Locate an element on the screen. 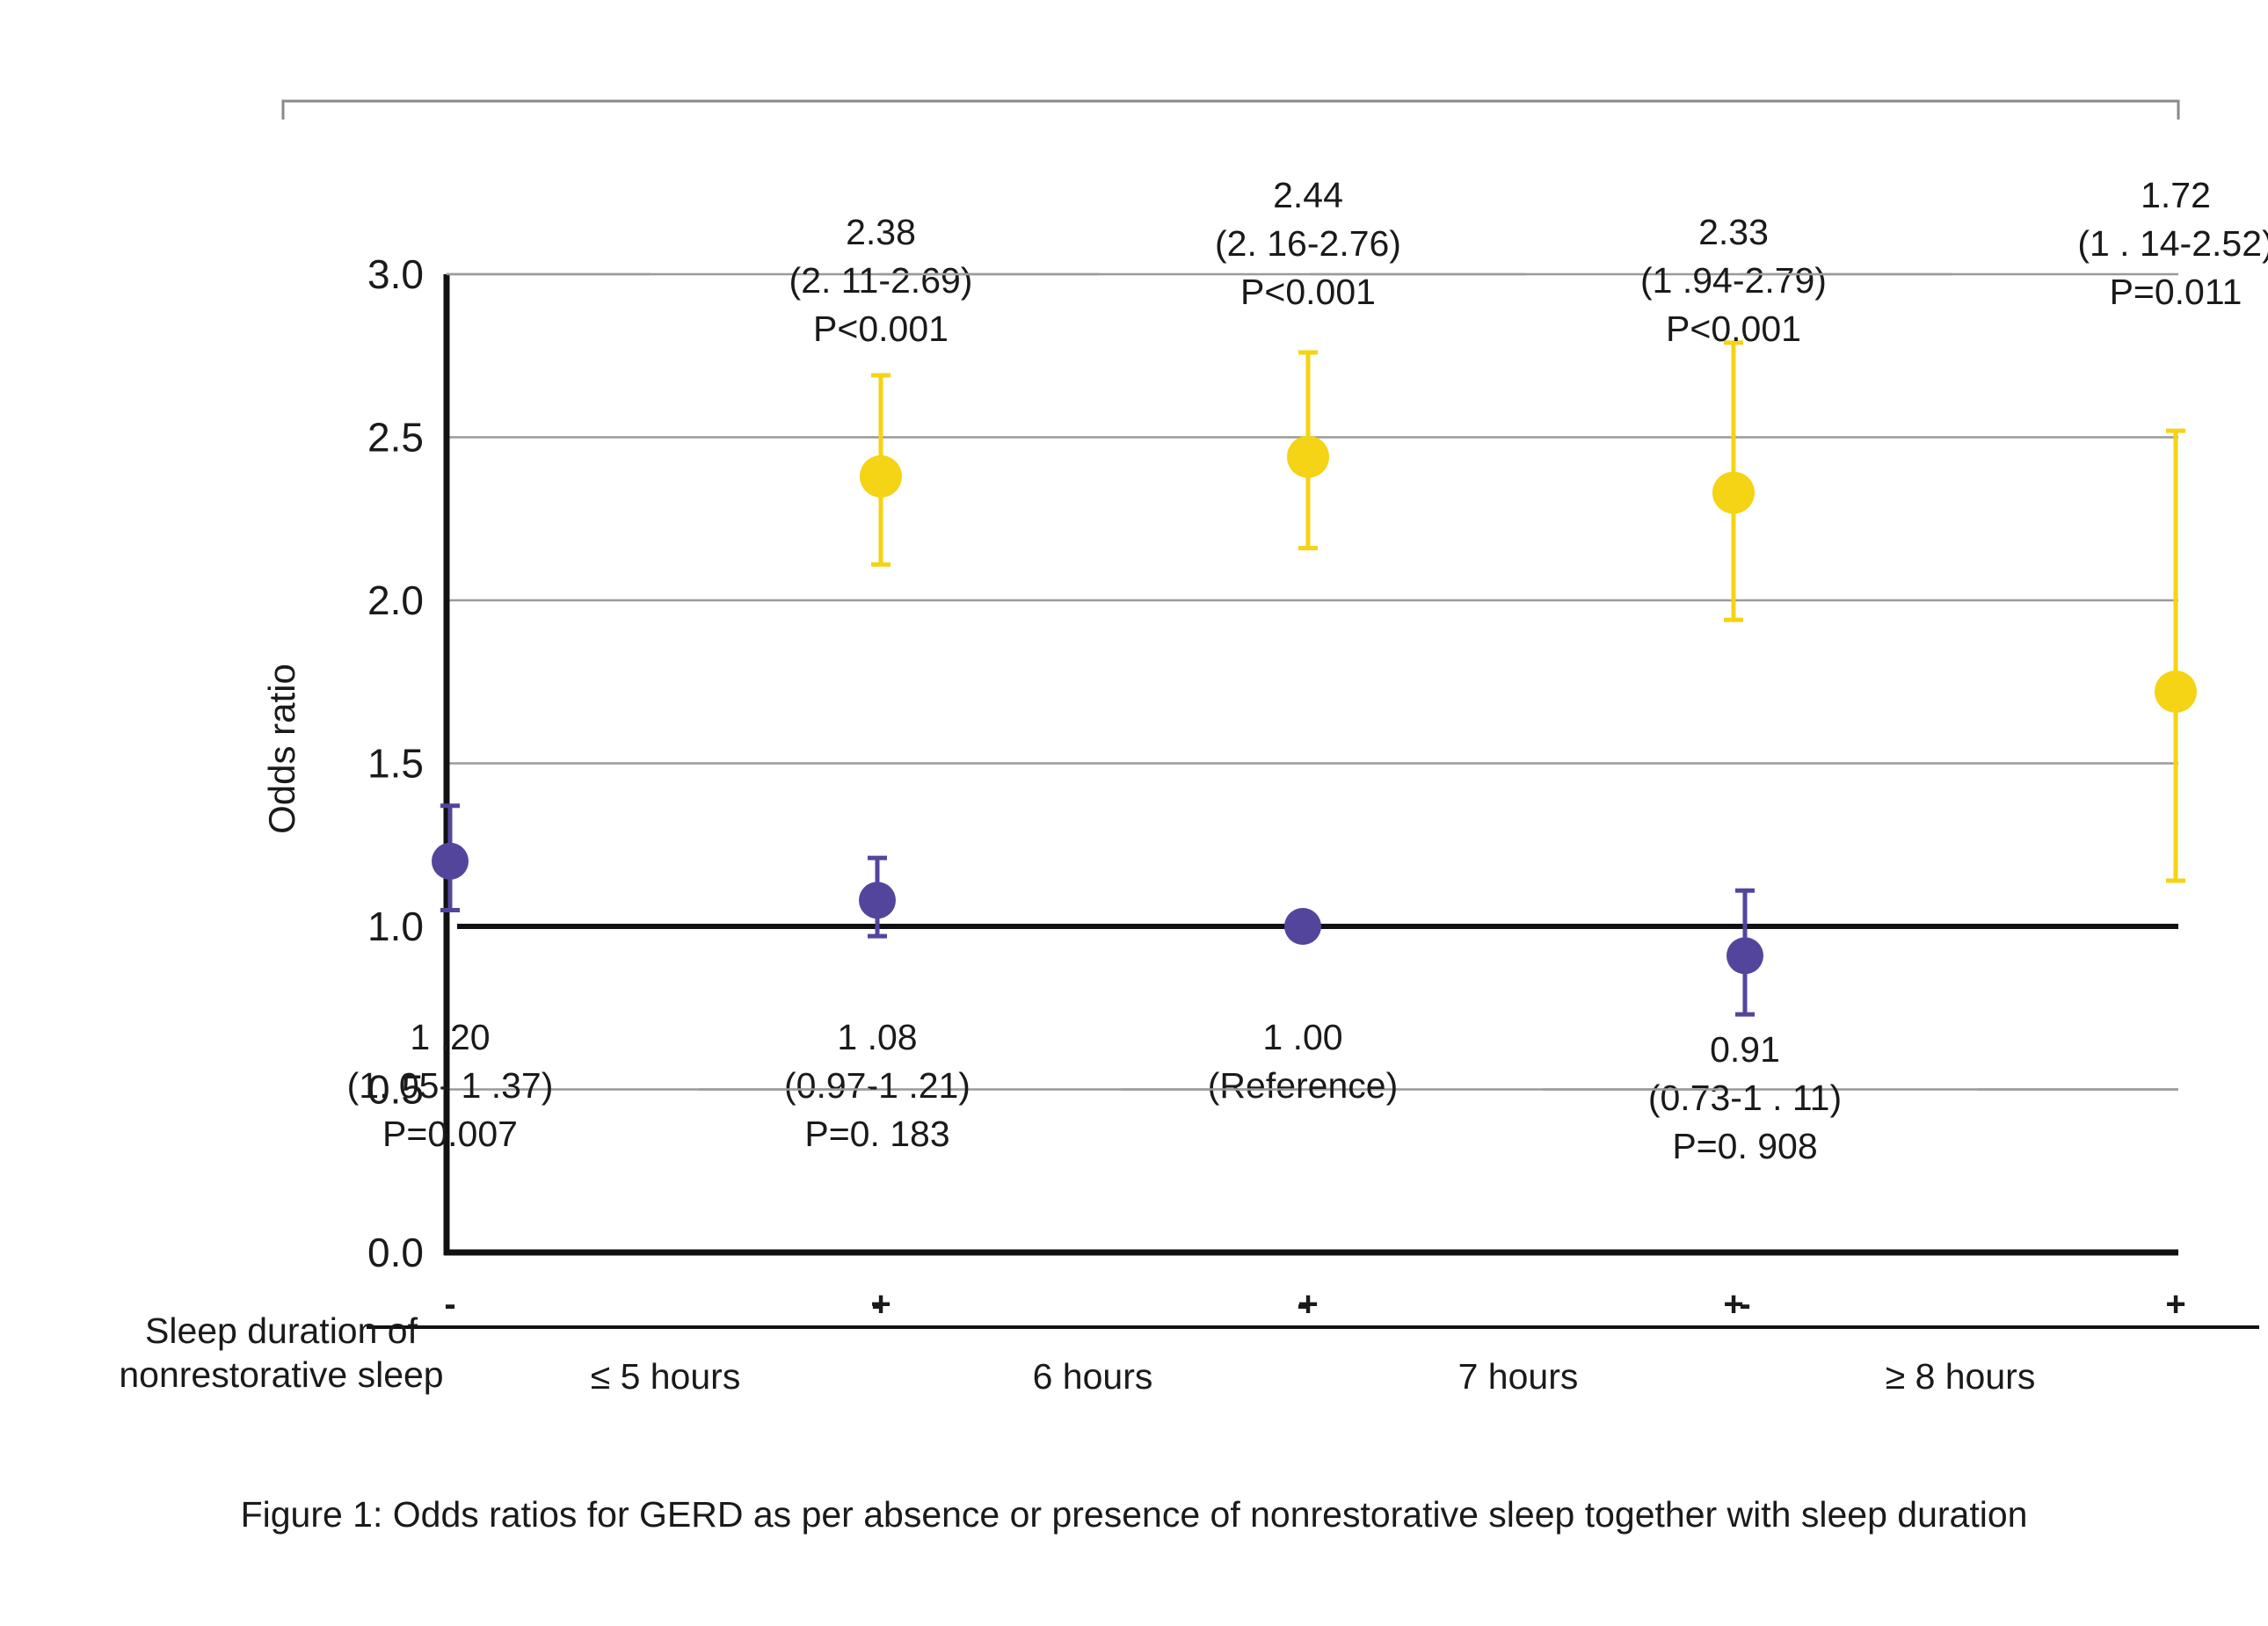  data-label: 0.91 is located at coordinates (1745, 1049).